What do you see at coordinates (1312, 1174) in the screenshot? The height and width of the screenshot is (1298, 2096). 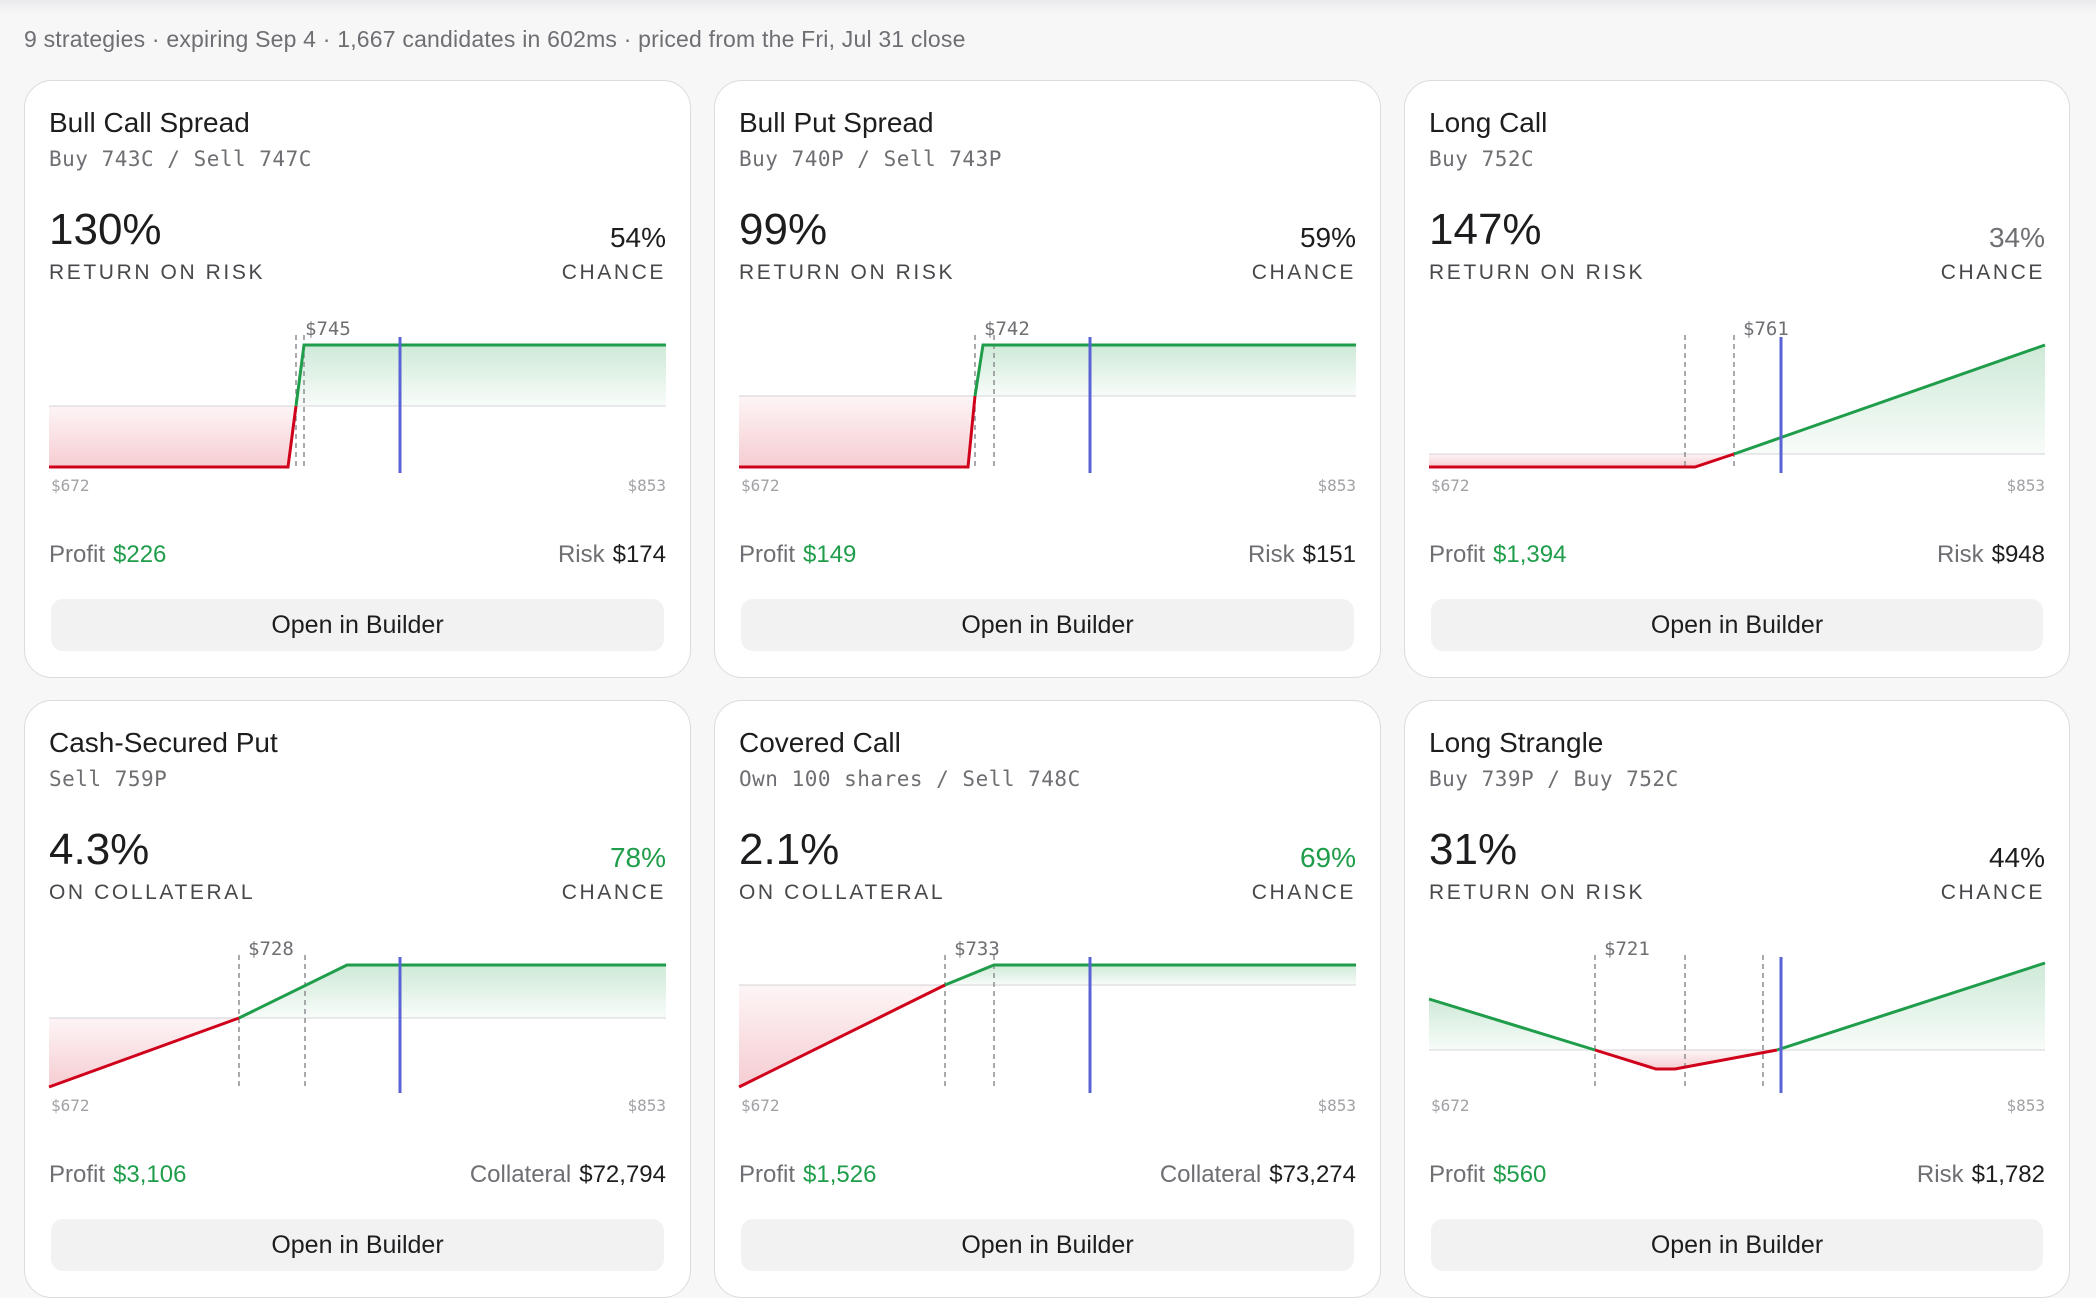 I see `collateral-value: $73,274` at bounding box center [1312, 1174].